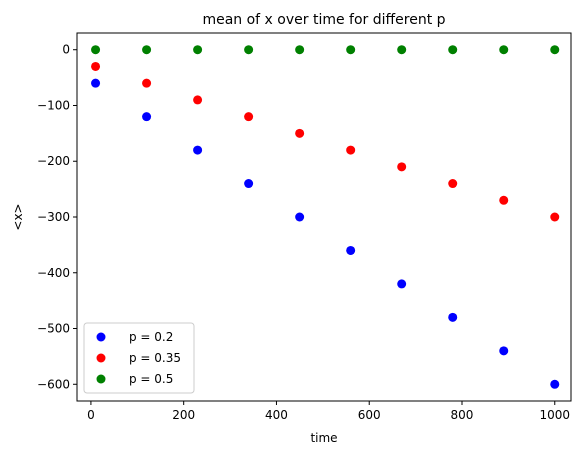 The image size is (583, 455). What do you see at coordinates (53, 384) in the screenshot?
I see `y-tick-label: −600` at bounding box center [53, 384].